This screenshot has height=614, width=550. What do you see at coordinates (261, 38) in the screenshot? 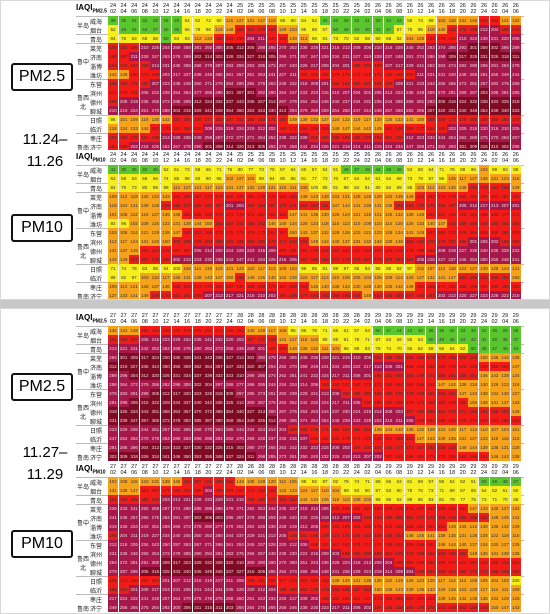
I see `iaqi-cell: 211` at bounding box center [261, 38].